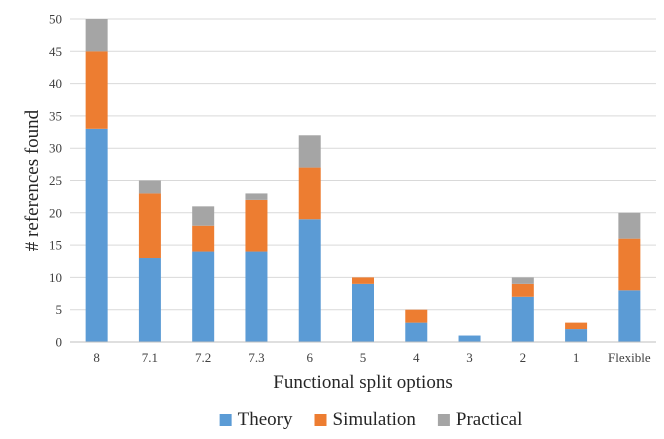 Image resolution: width=664 pixels, height=439 pixels. Describe the element at coordinates (629, 264) in the screenshot. I see `bar-simulation-flexible` at that location.